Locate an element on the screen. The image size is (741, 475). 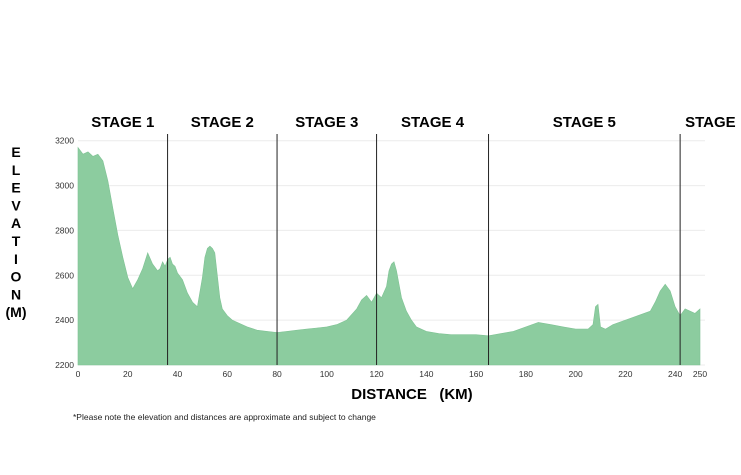
stage-label-3: STAGE 3 is located at coordinates (326, 122).